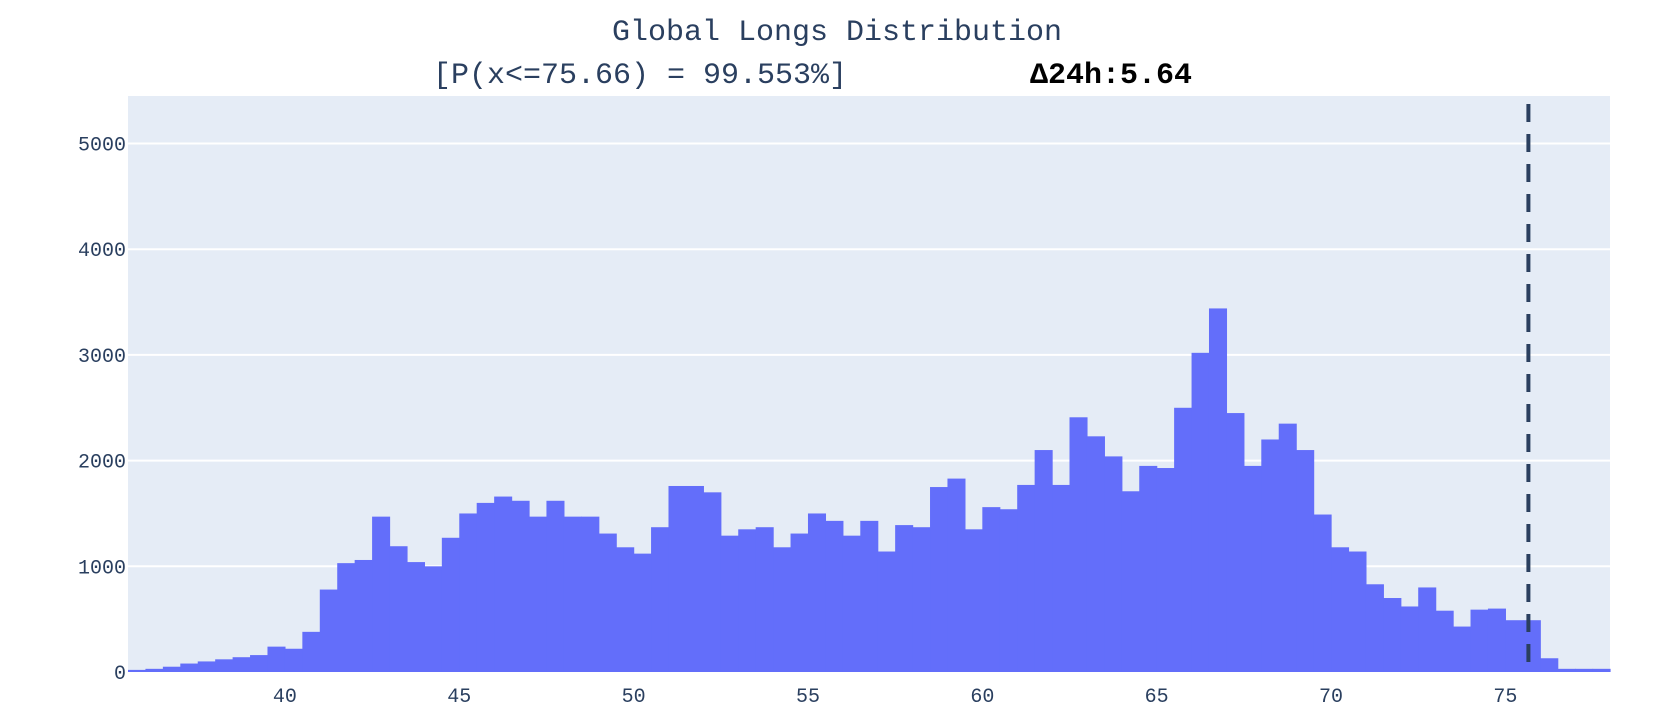 The height and width of the screenshot is (728, 1674). What do you see at coordinates (1157, 697) in the screenshot?
I see `x-tick-label-65: 65` at bounding box center [1157, 697].